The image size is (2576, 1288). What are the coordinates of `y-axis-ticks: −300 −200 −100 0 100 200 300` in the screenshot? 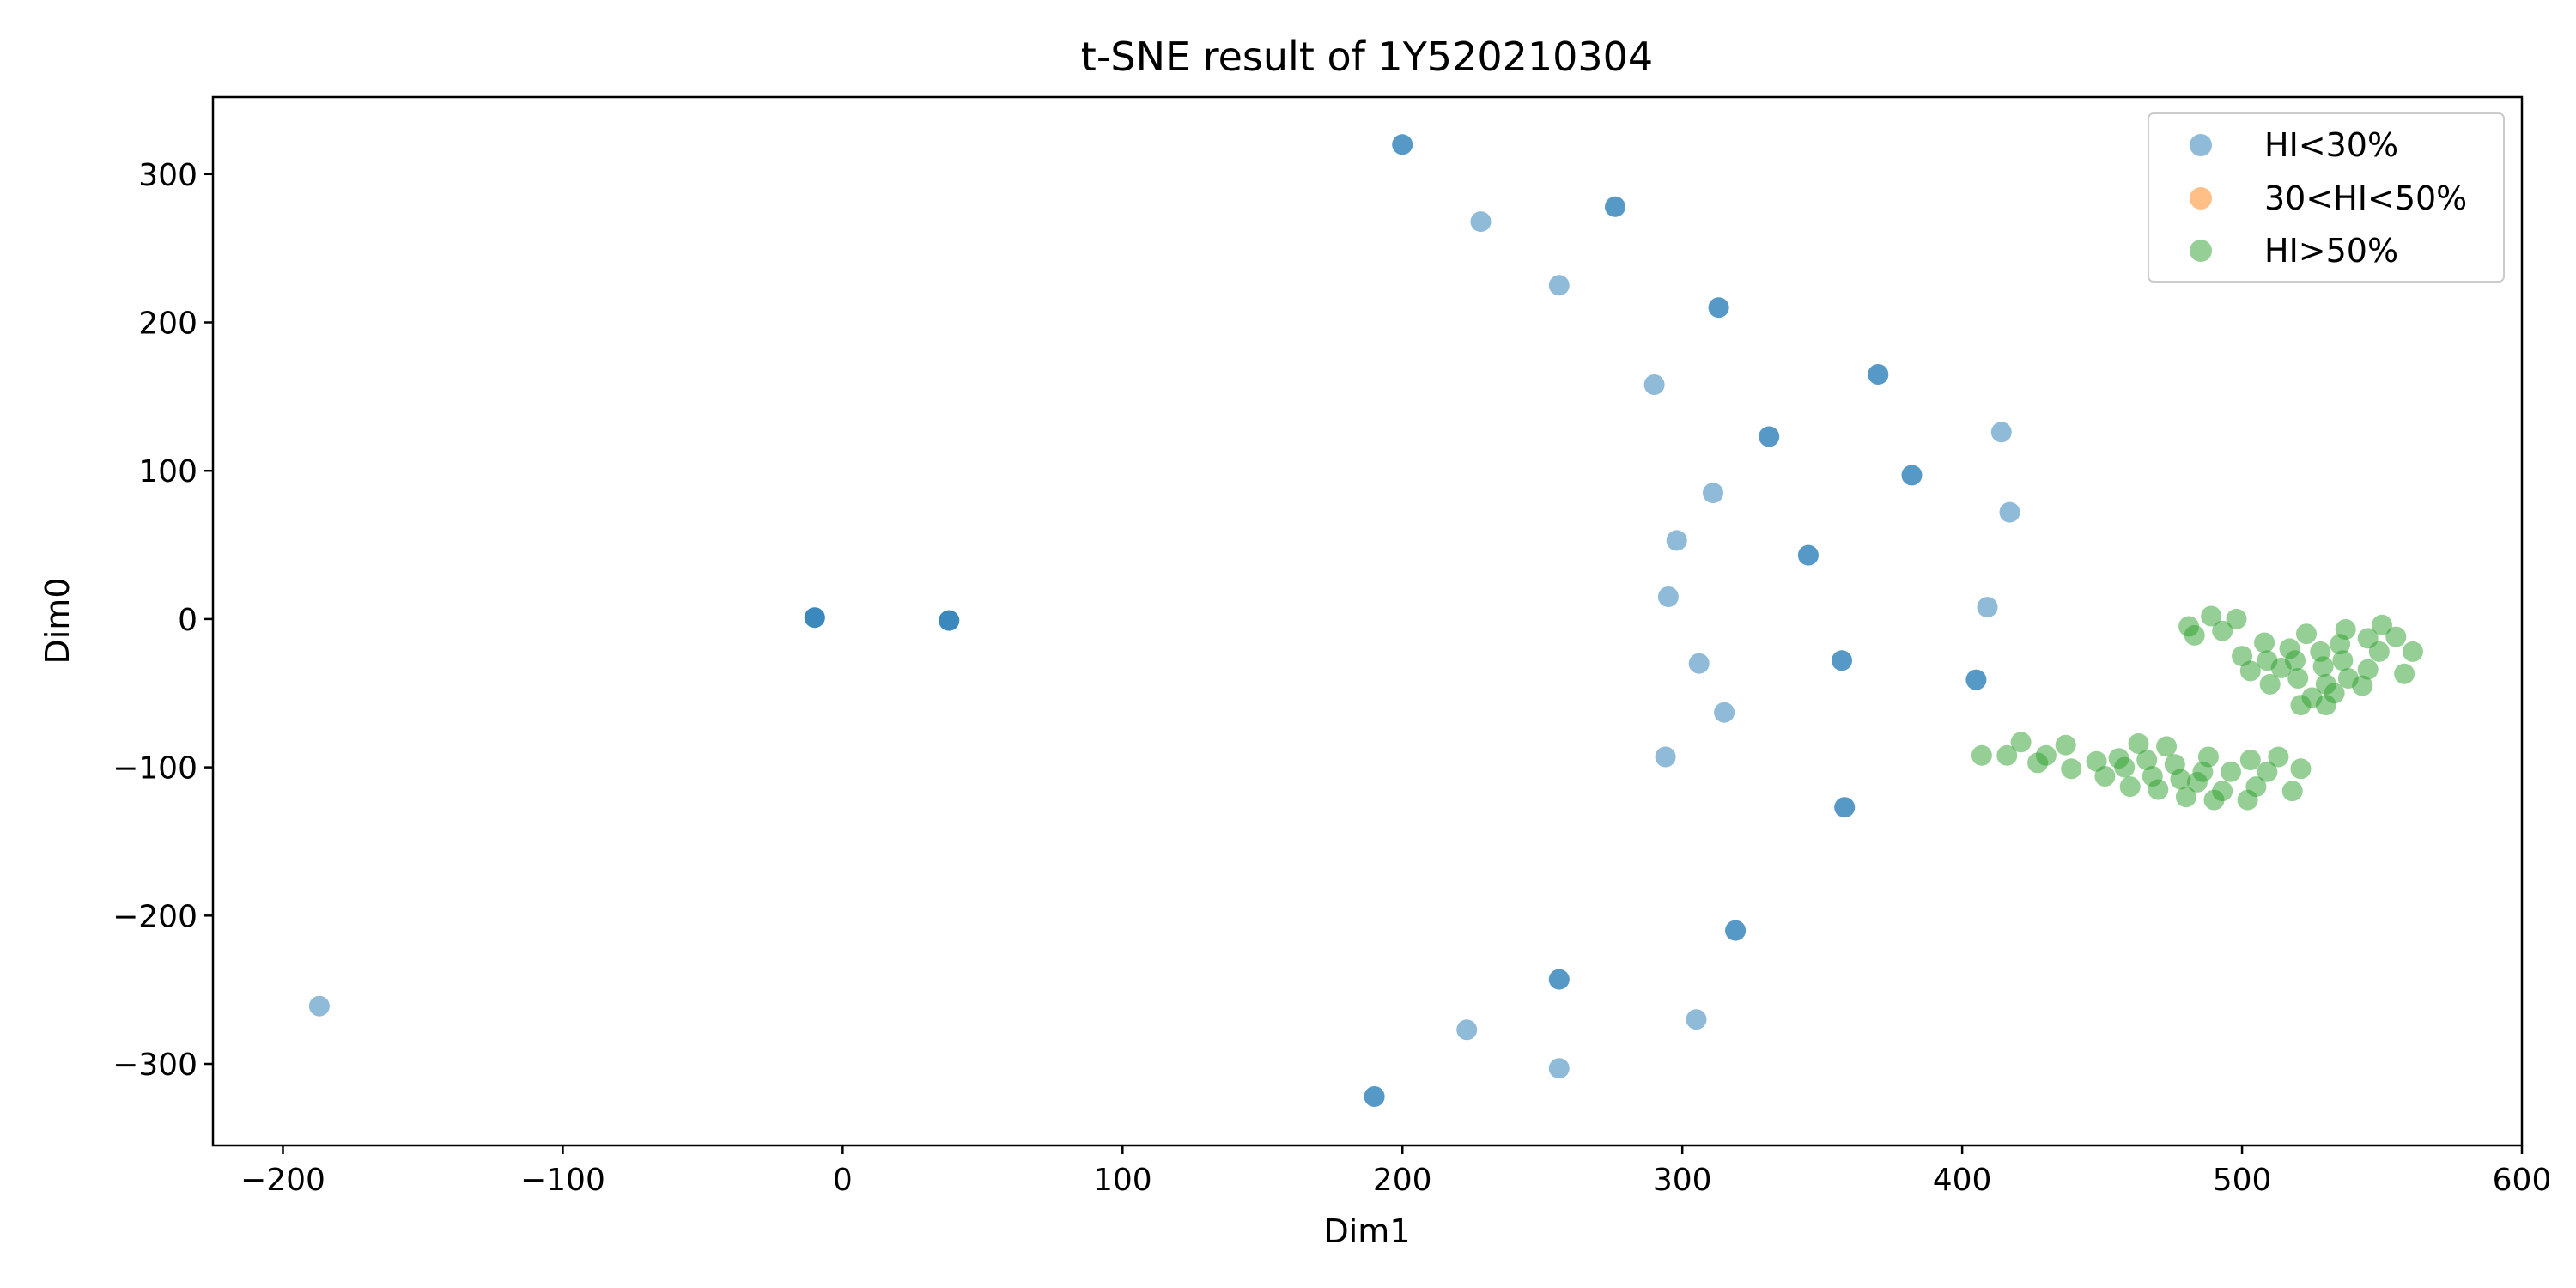 It's located at (162, 620).